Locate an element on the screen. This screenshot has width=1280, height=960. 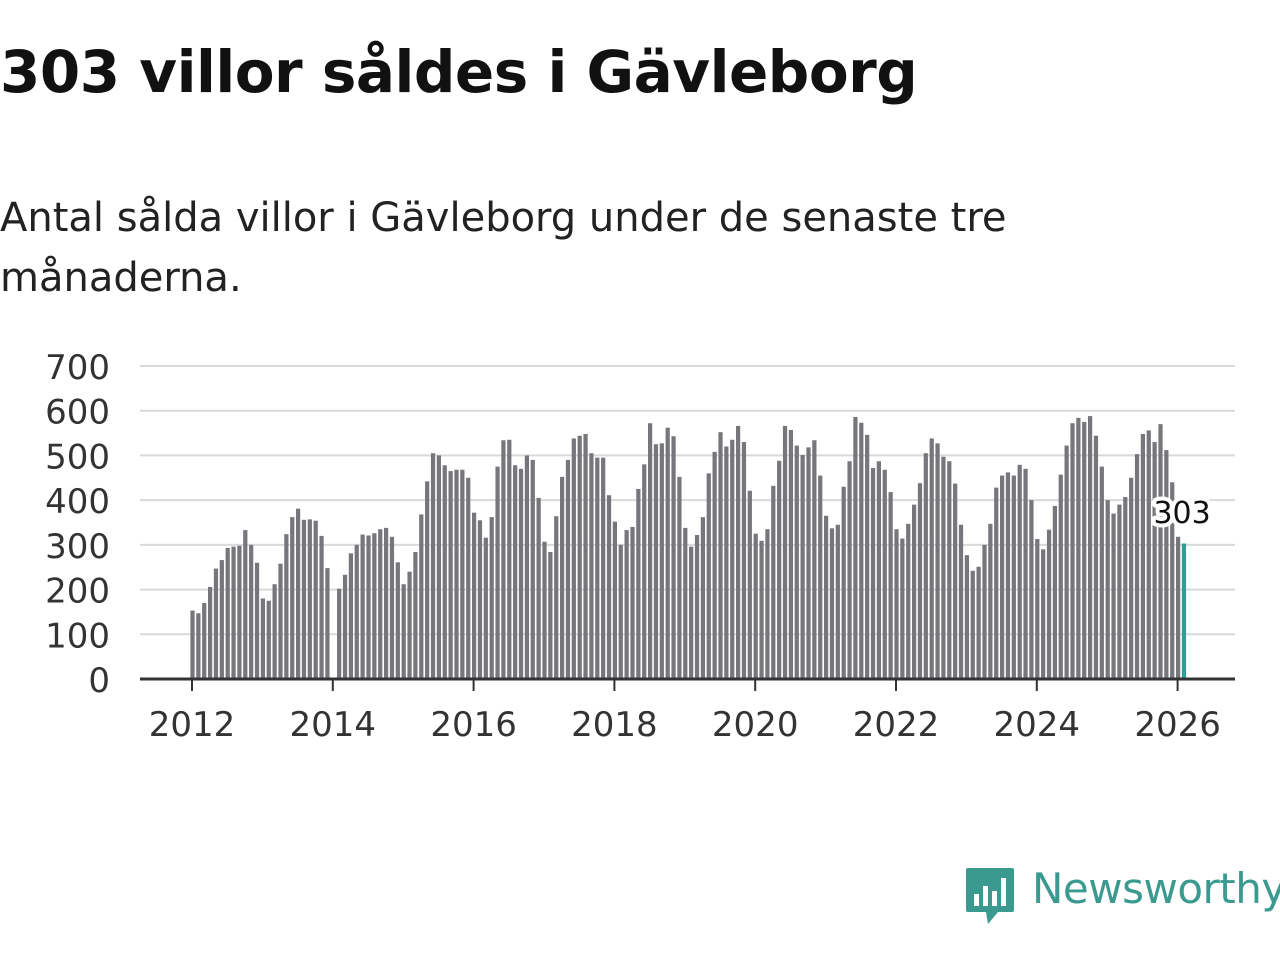
y-tick-label: 400 is located at coordinates (77, 502).